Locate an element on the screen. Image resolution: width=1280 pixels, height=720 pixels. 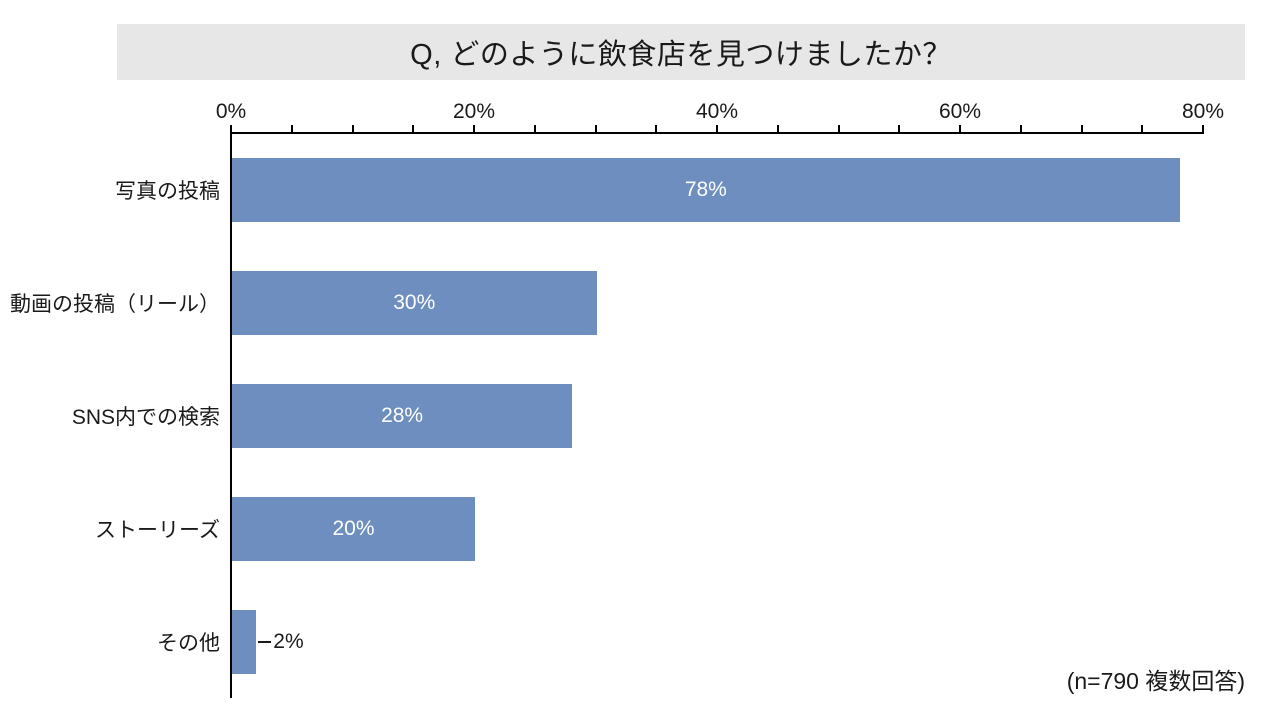
category-axis-line is located at coordinates (231, 415).